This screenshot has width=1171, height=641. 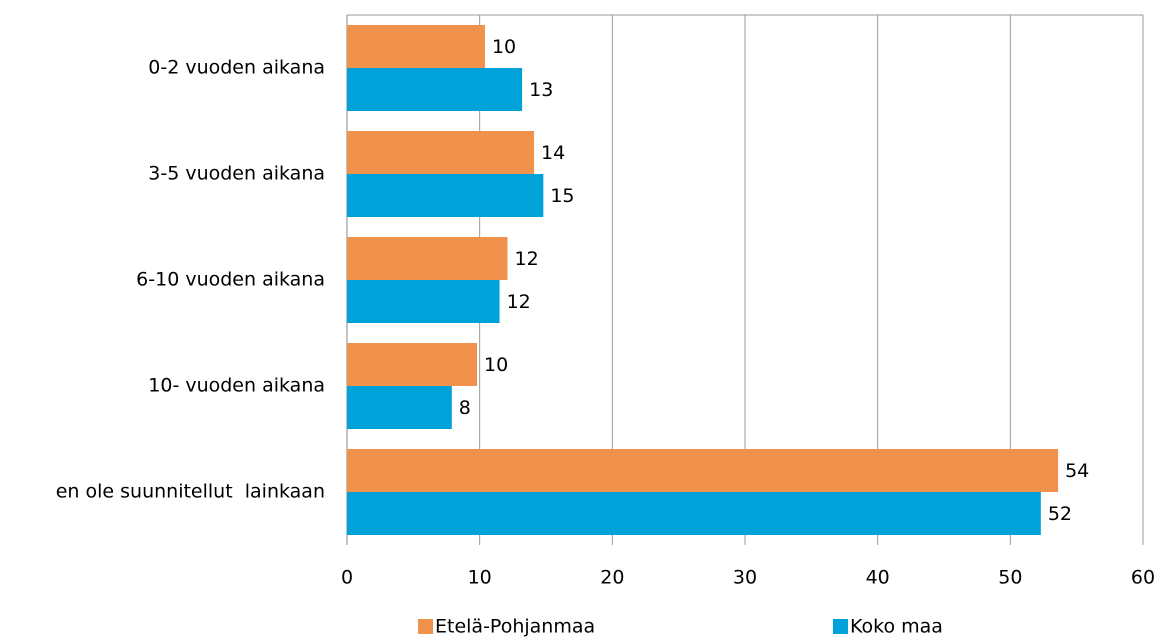 What do you see at coordinates (480, 578) in the screenshot?
I see `x-tick-label: 10` at bounding box center [480, 578].